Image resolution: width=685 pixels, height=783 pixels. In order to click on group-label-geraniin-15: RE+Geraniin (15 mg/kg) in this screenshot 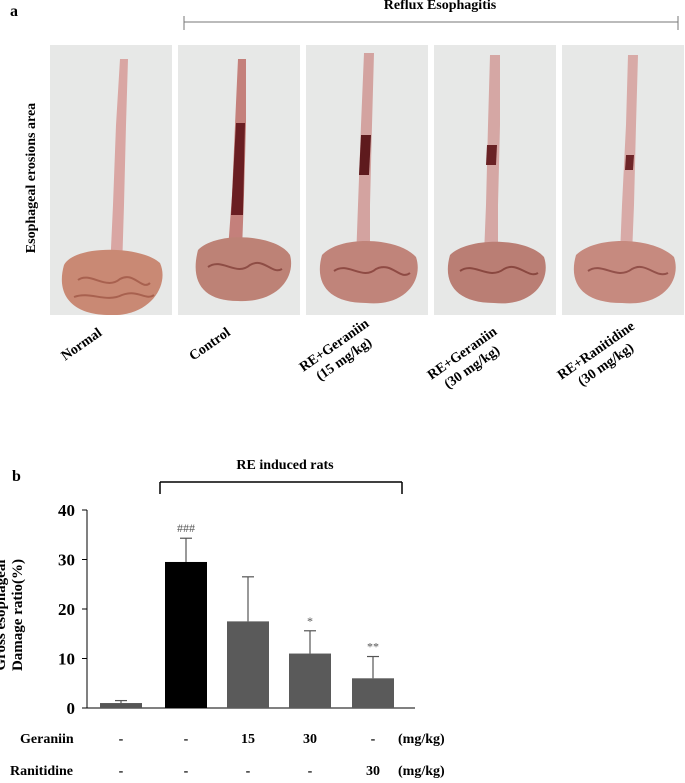, I will do `click(339, 353)`.